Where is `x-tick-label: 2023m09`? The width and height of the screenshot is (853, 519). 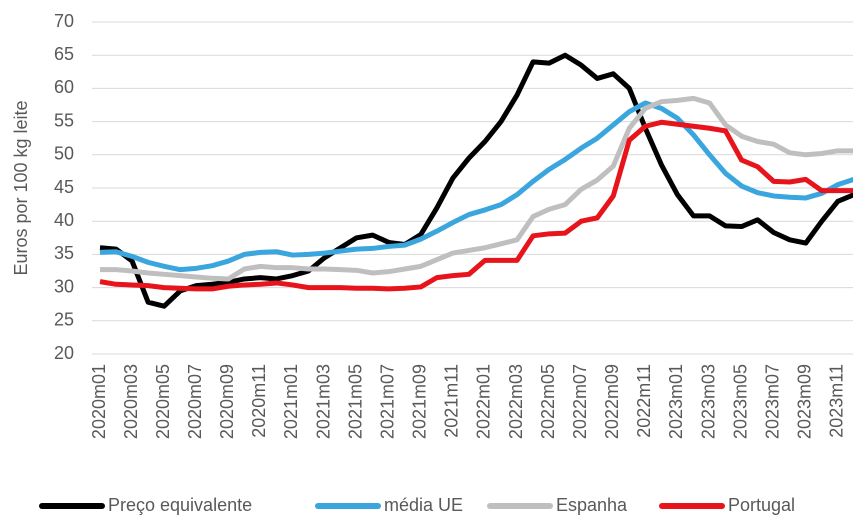
x-tick-label: 2023m09 is located at coordinates (805, 401).